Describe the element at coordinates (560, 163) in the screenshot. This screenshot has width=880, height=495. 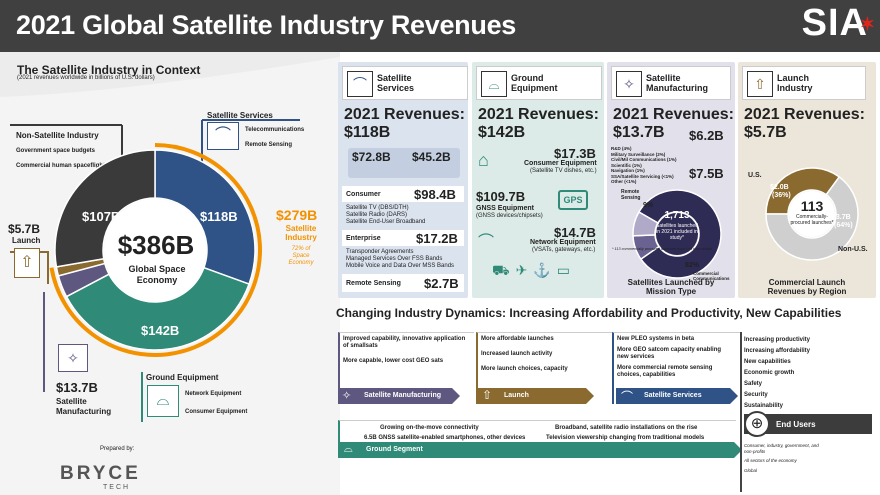
I see `ground-consumer-label: Consumer Equipment` at that location.